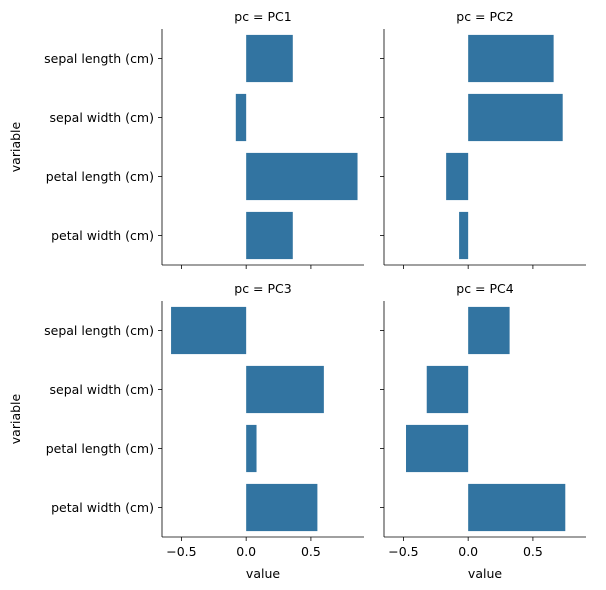 Image resolution: width=606 pixels, height=590 pixels. Describe the element at coordinates (262, 288) in the screenshot. I see `panel-title: pc = PC3` at that location.